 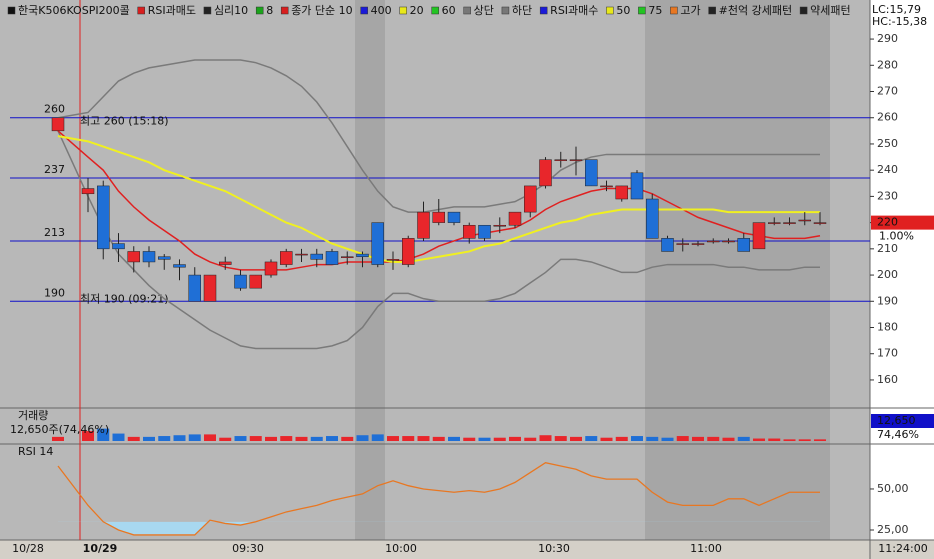 What do you see at coordinates (28, 548) in the screenshot?
I see `time-label: 10/28` at bounding box center [28, 548].